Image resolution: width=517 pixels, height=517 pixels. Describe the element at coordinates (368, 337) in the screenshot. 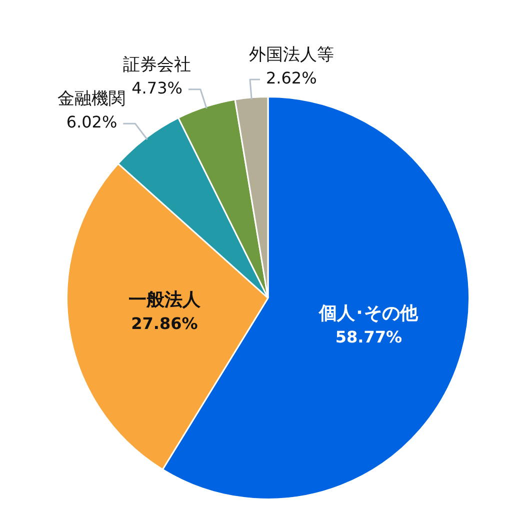

I see `data-label: 58.77%` at that location.